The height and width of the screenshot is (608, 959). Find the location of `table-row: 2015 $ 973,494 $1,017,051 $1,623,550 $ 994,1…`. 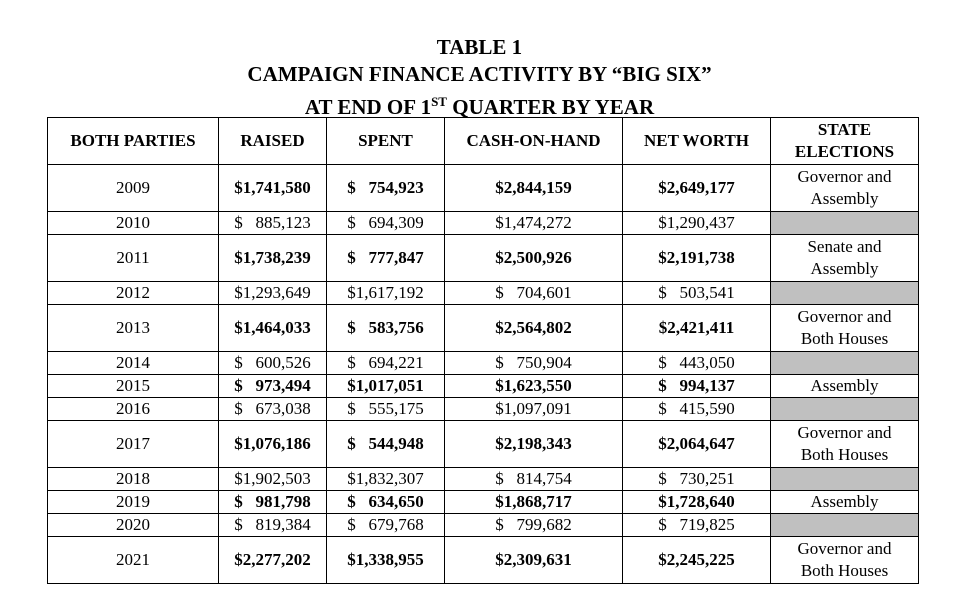

table-row: 2015 $ 973,494 $1,017,051 $1,623,550 $ 994,1… is located at coordinates (483, 386).